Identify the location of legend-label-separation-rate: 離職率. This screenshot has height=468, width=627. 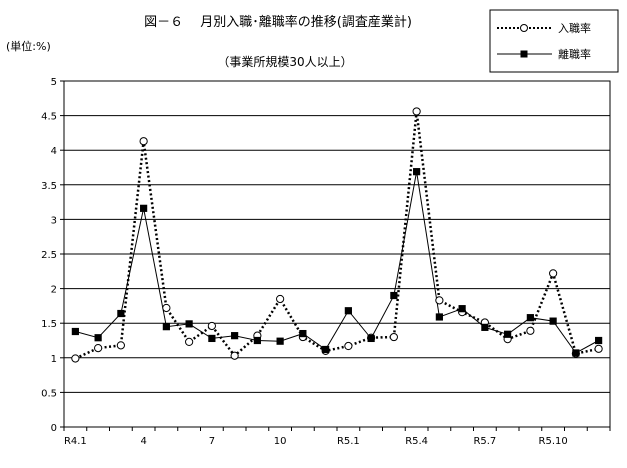
(574, 54).